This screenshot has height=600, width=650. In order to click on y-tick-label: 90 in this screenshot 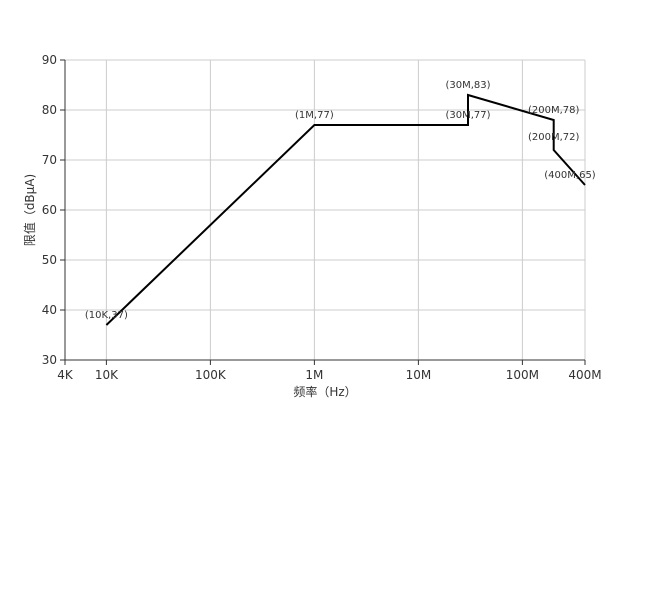, I will do `click(49, 60)`.